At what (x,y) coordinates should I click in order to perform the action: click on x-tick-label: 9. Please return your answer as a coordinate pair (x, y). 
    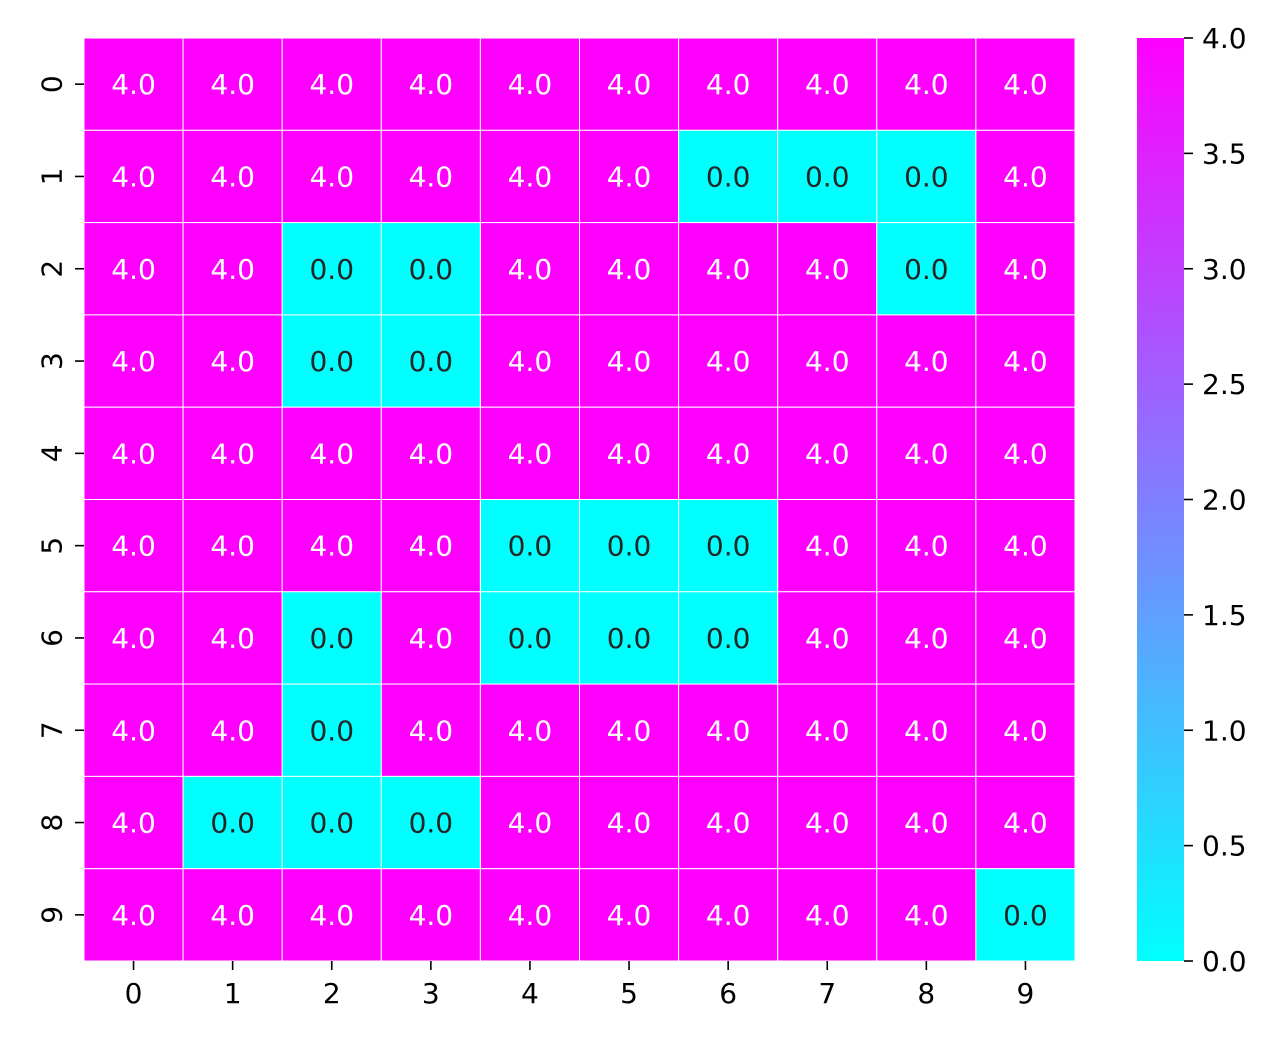
    Looking at the image, I should click on (1026, 993).